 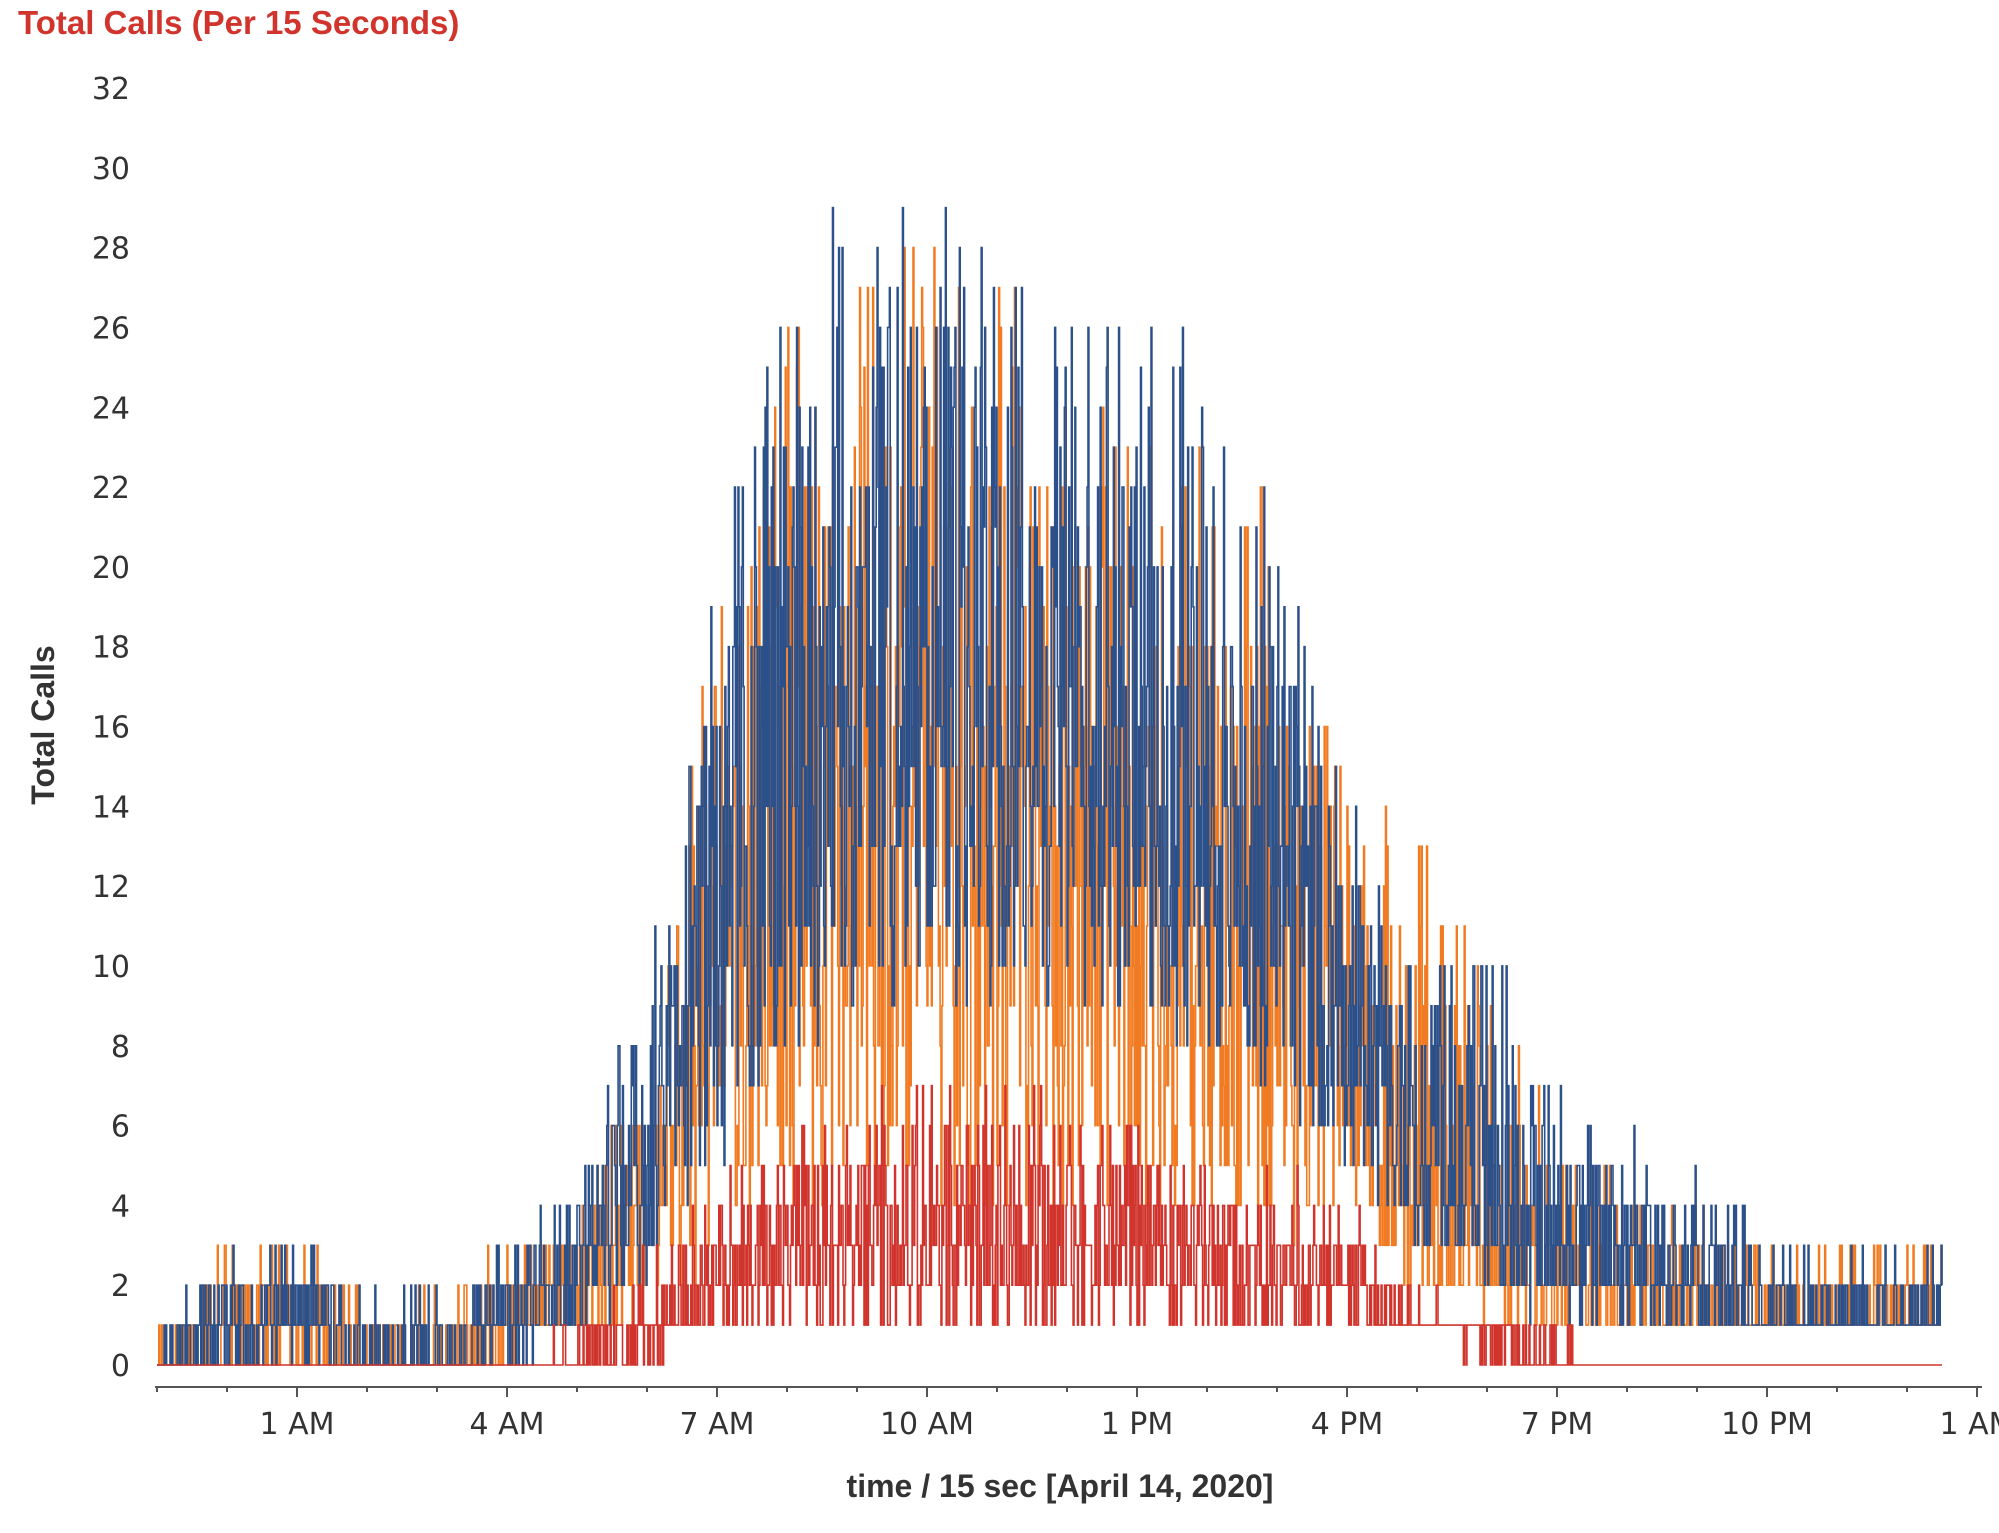 What do you see at coordinates (716, 1424) in the screenshot?
I see `x-tick-label: 7 AM` at bounding box center [716, 1424].